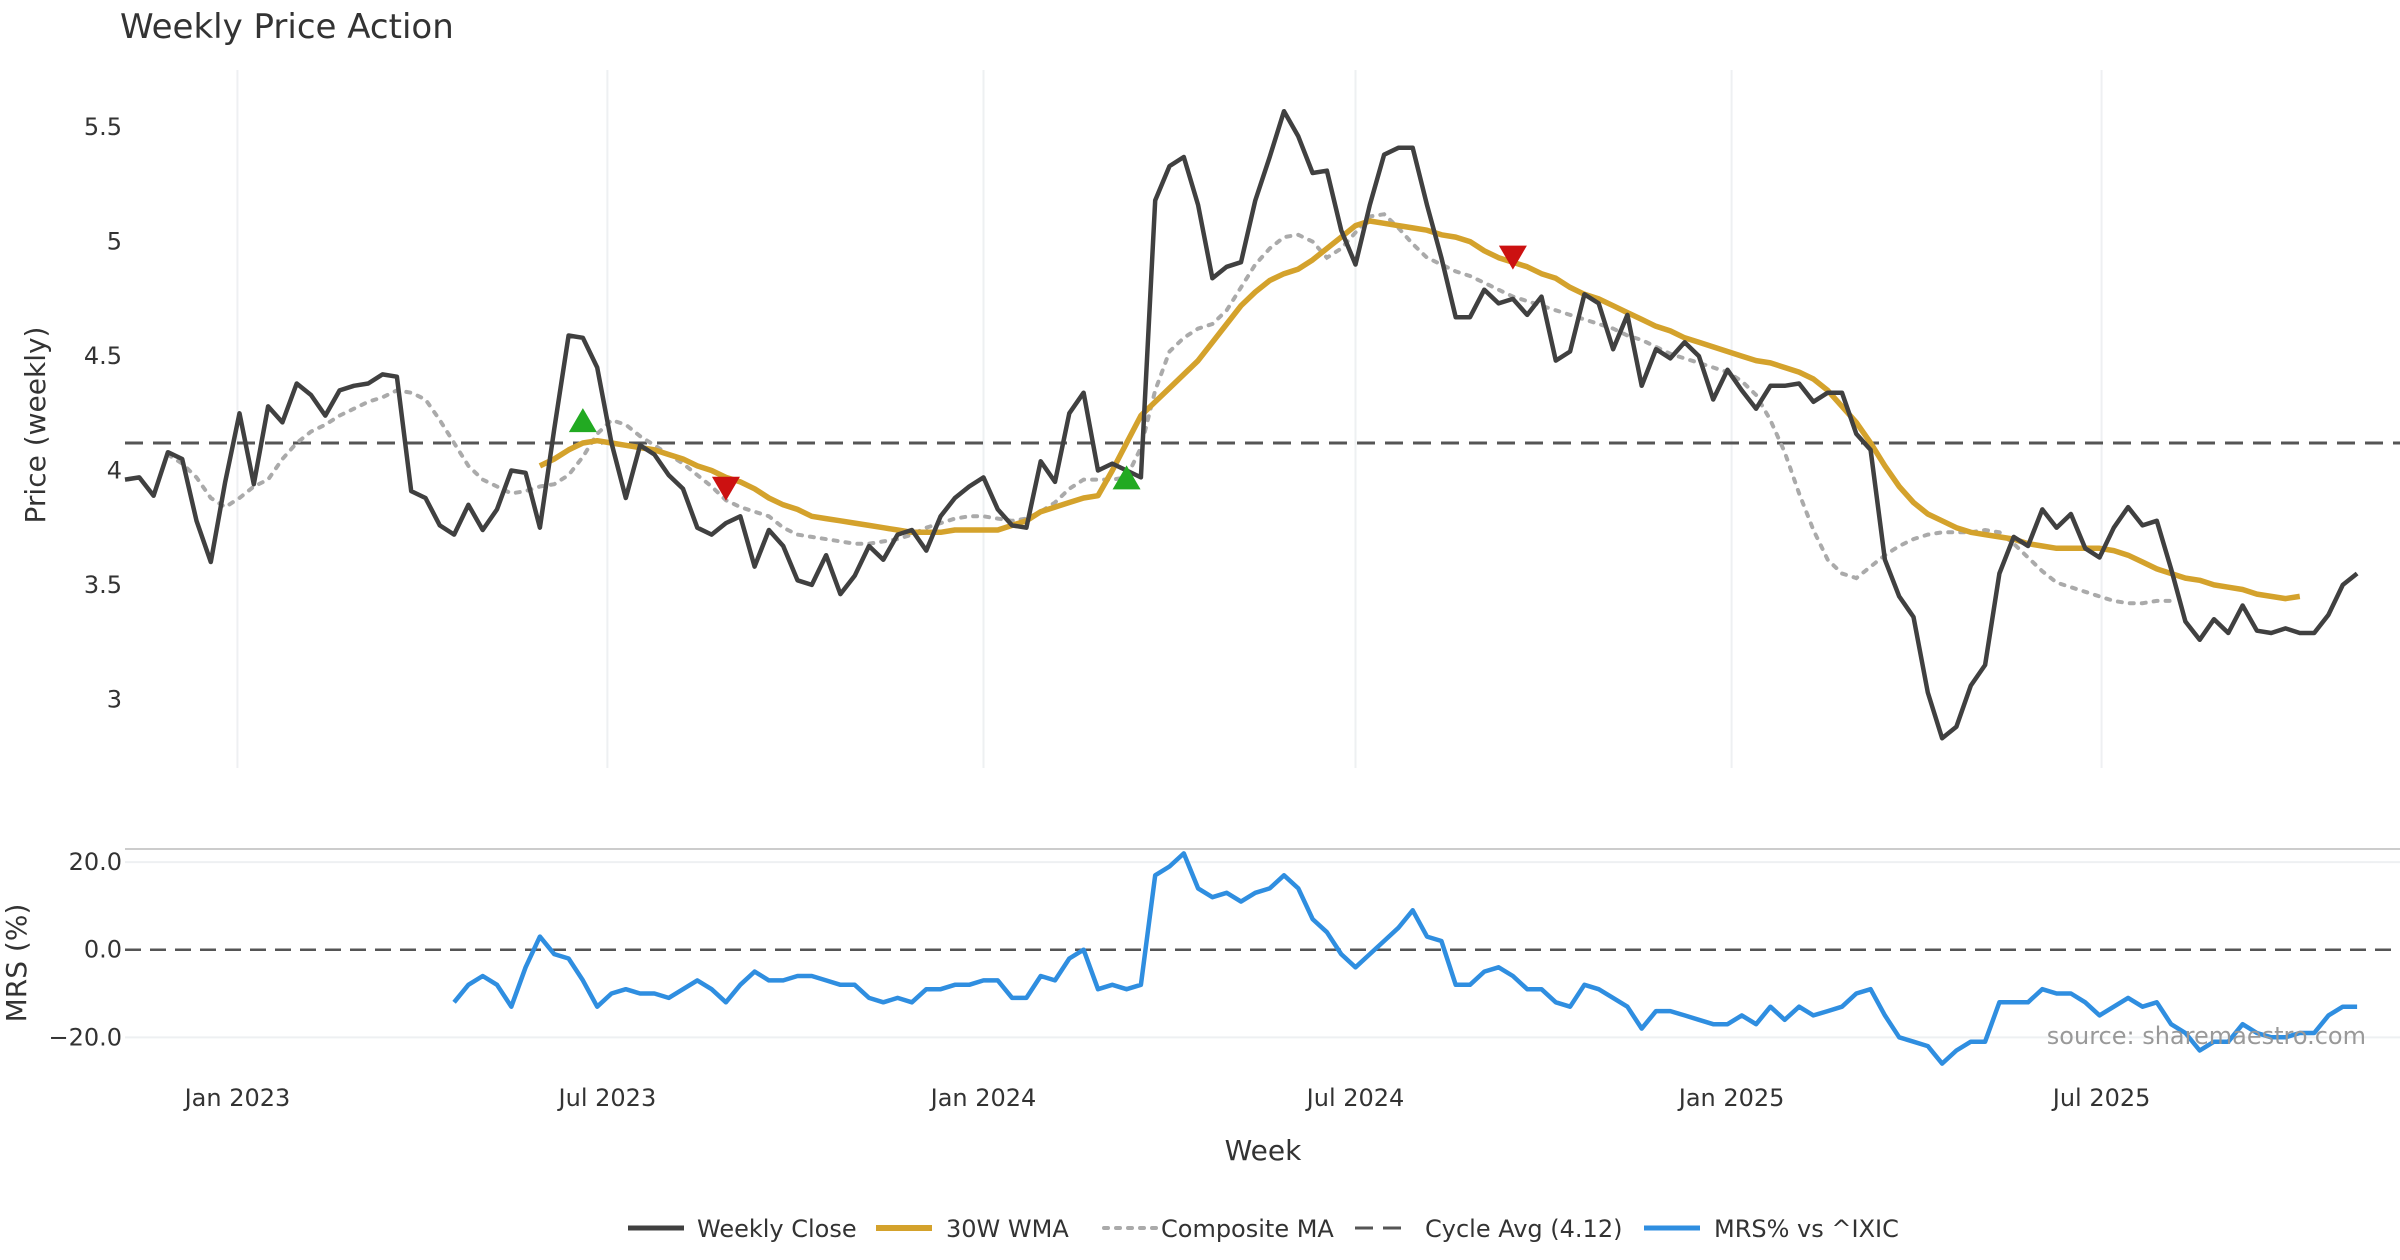 This screenshot has height=1260, width=2400. I want to click on price-y-tick-label: 5, so click(114, 242).